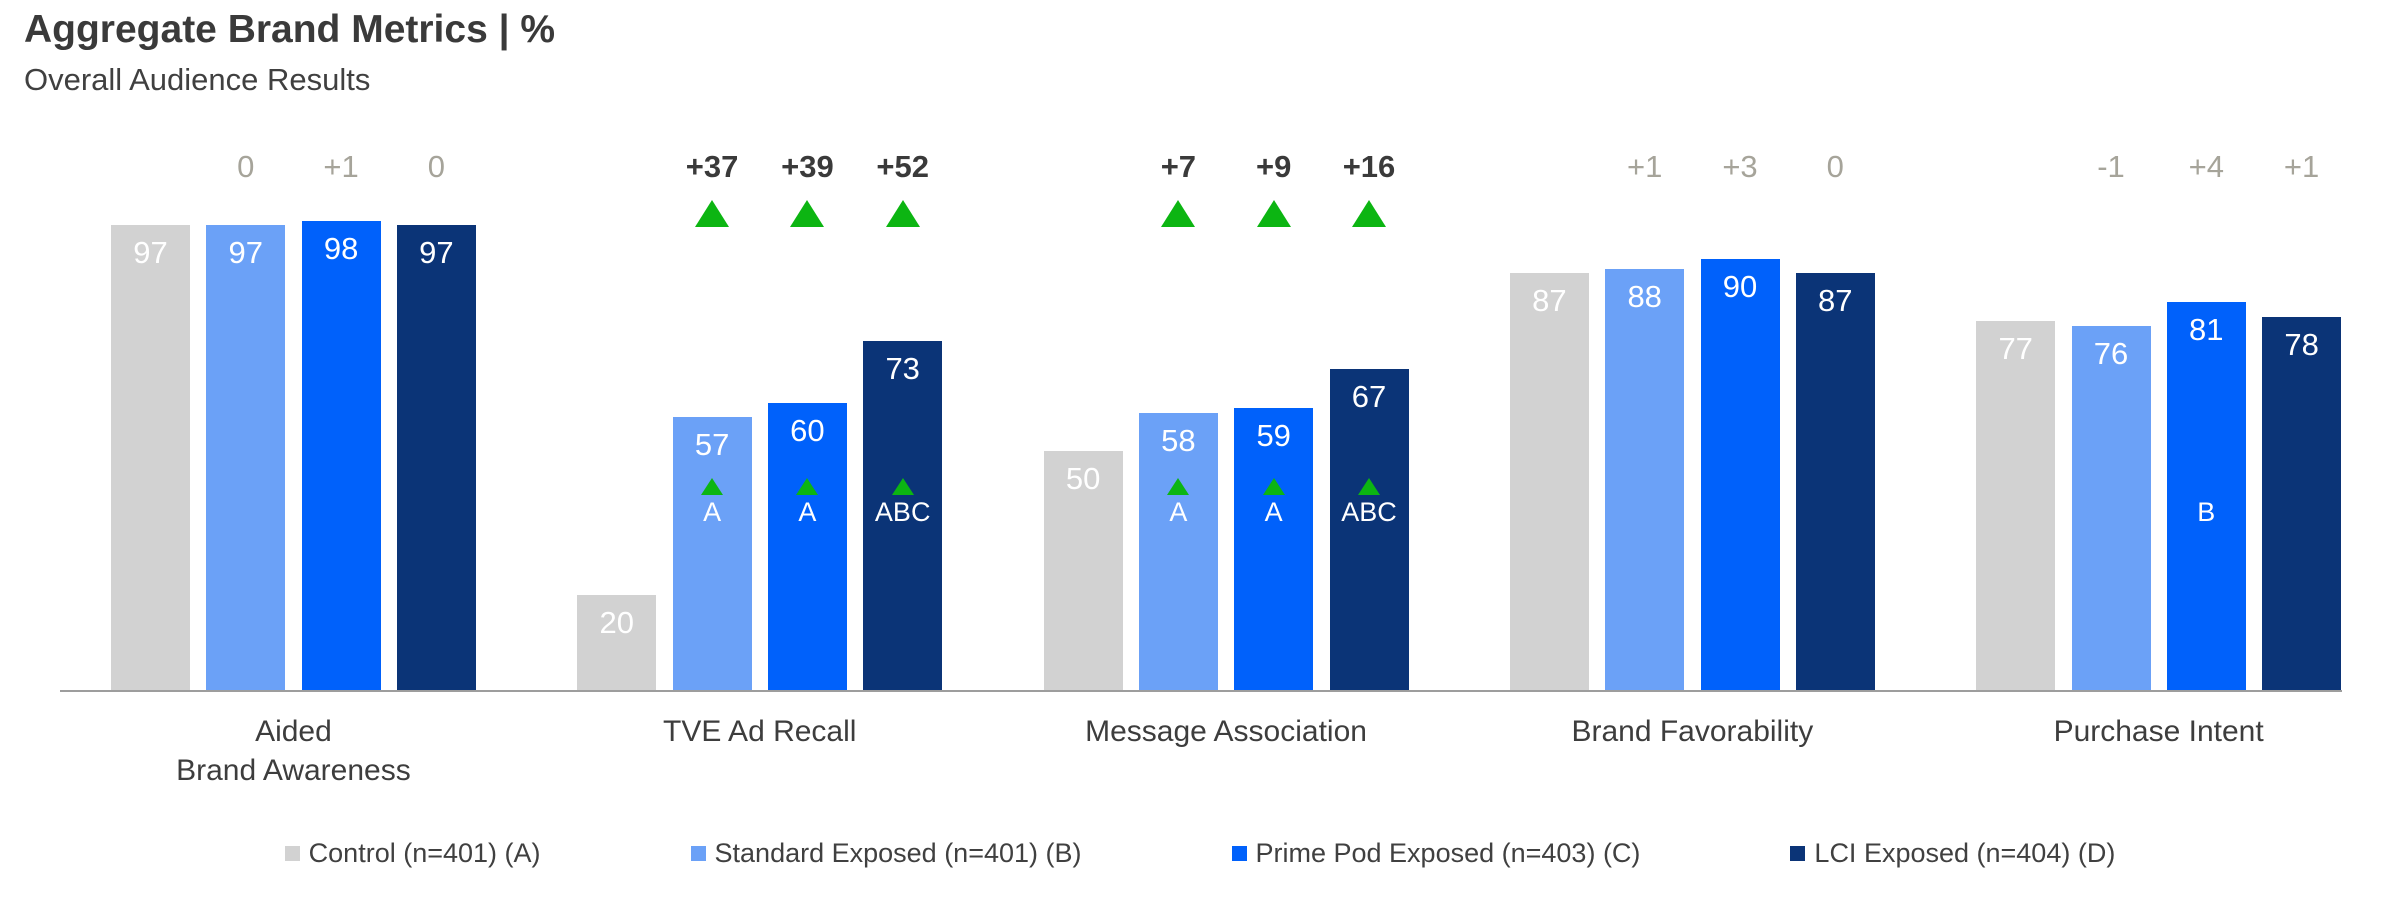  What do you see at coordinates (898, 853) in the screenshot?
I see `legend-label: Standard Exposed (n=401) (B)` at bounding box center [898, 853].